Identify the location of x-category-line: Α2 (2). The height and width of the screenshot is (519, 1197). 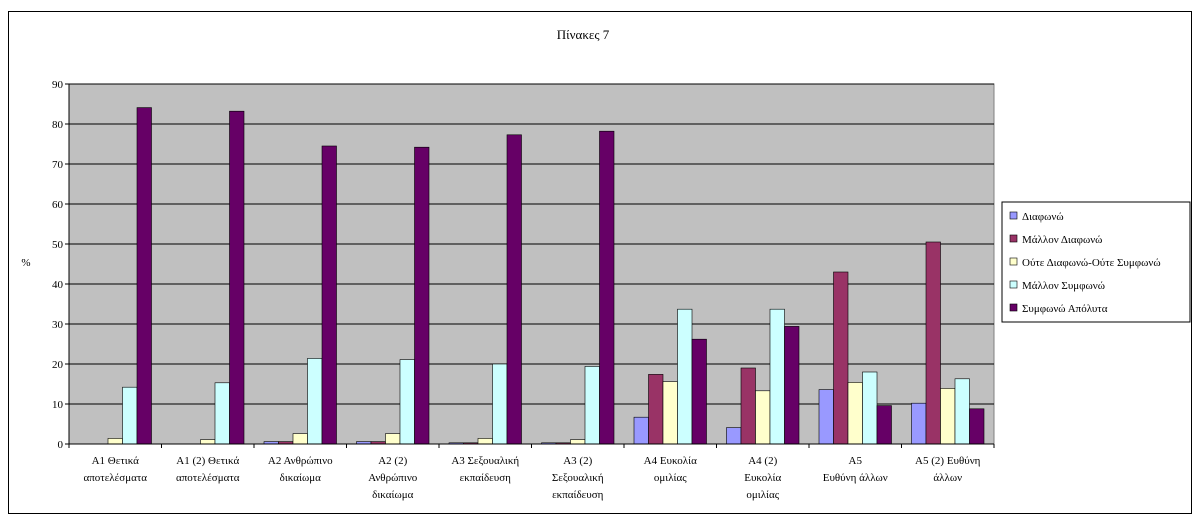
(392, 461).